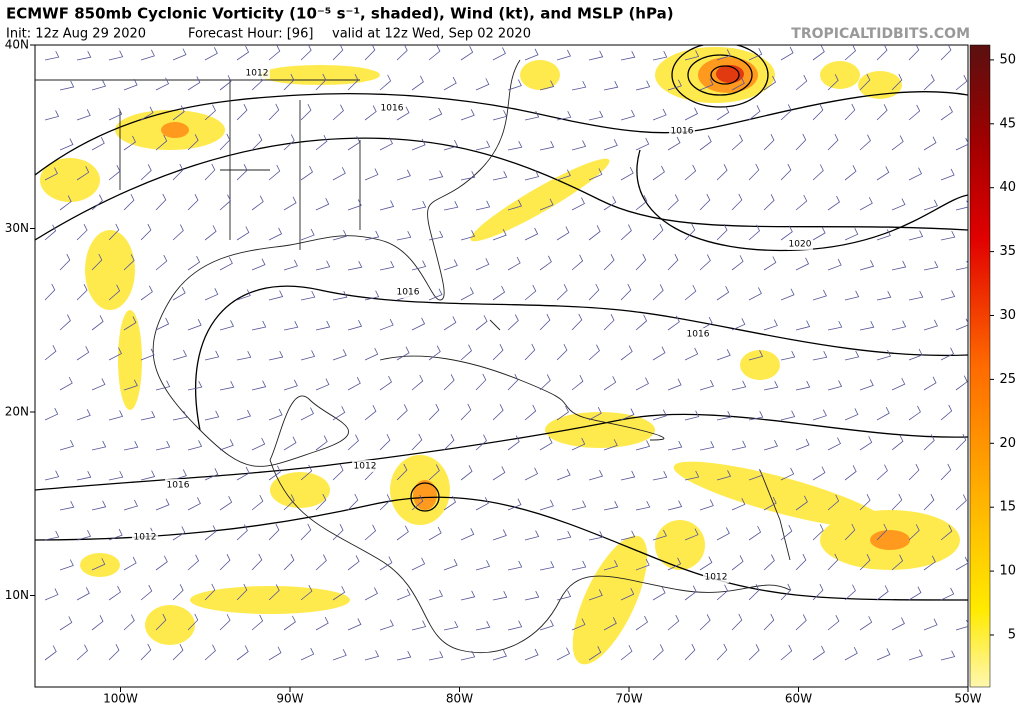 The height and width of the screenshot is (706, 1024). What do you see at coordinates (17, 595) in the screenshot?
I see `lat-label: 10N` at bounding box center [17, 595].